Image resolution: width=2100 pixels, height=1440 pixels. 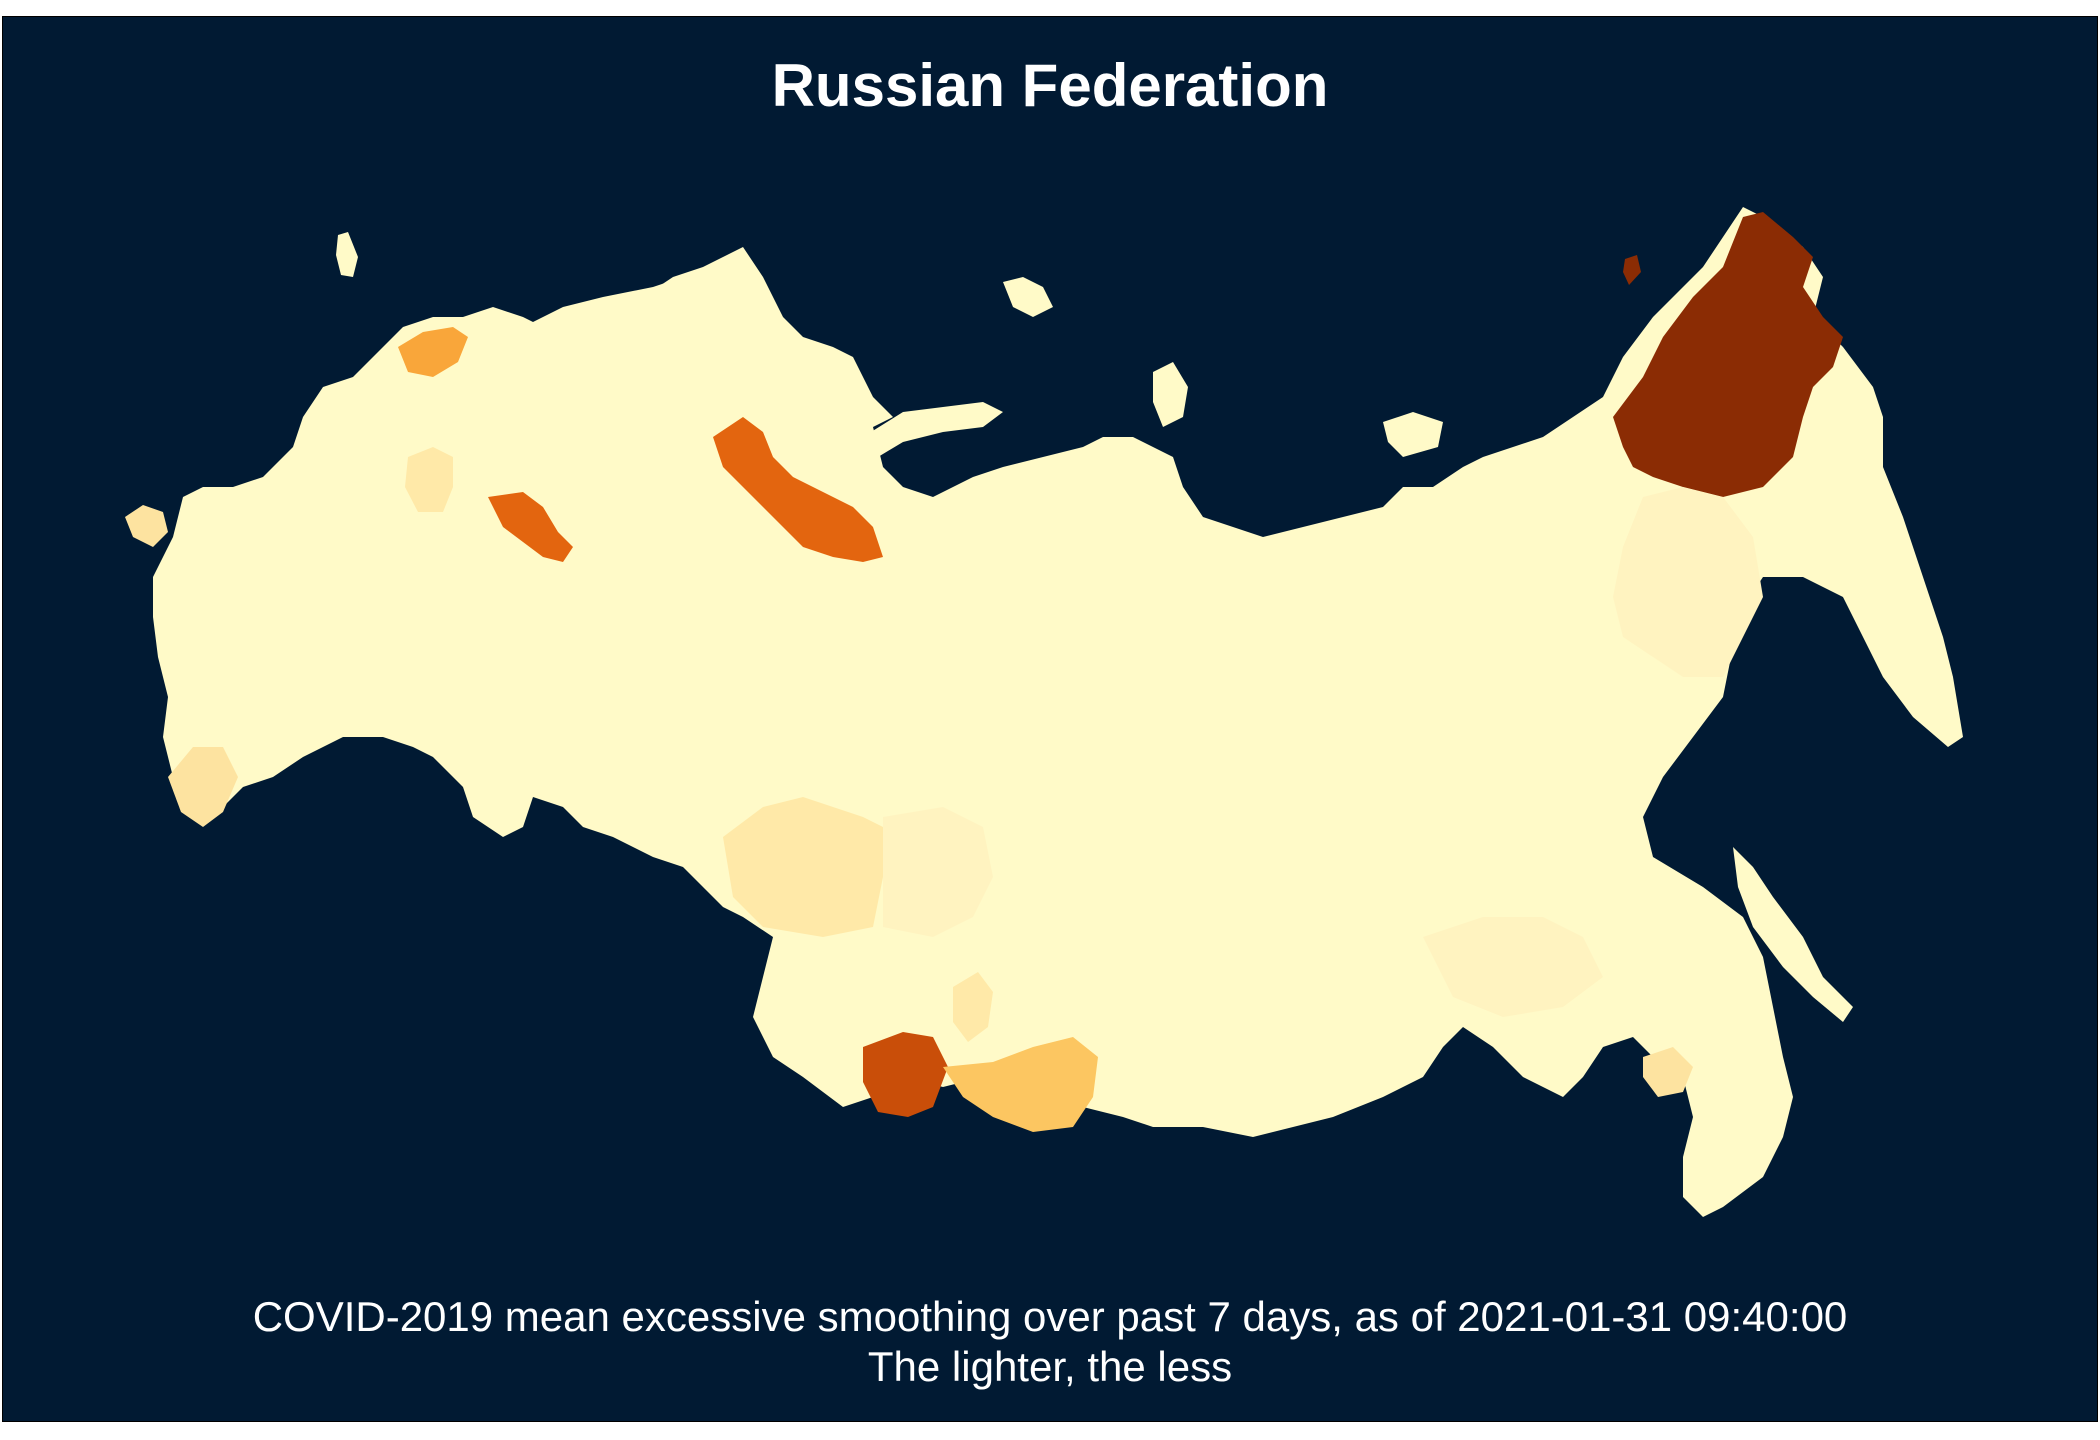 What do you see at coordinates (530, 527) in the screenshot?
I see `region-orange-west` at bounding box center [530, 527].